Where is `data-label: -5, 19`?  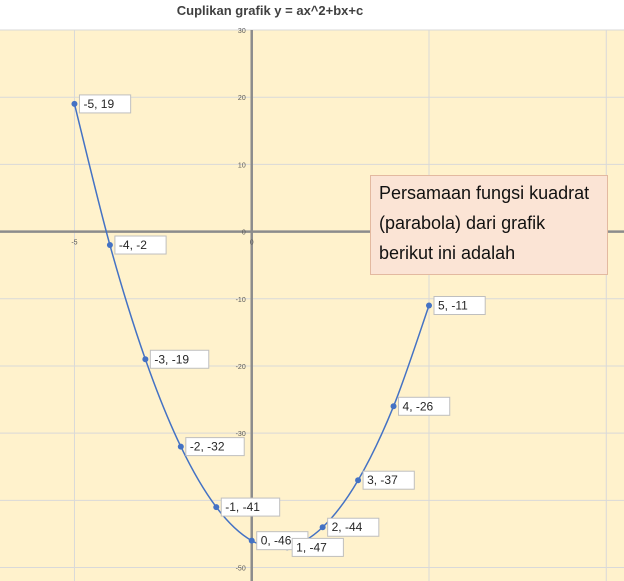 data-label: -5, 19 is located at coordinates (105, 104).